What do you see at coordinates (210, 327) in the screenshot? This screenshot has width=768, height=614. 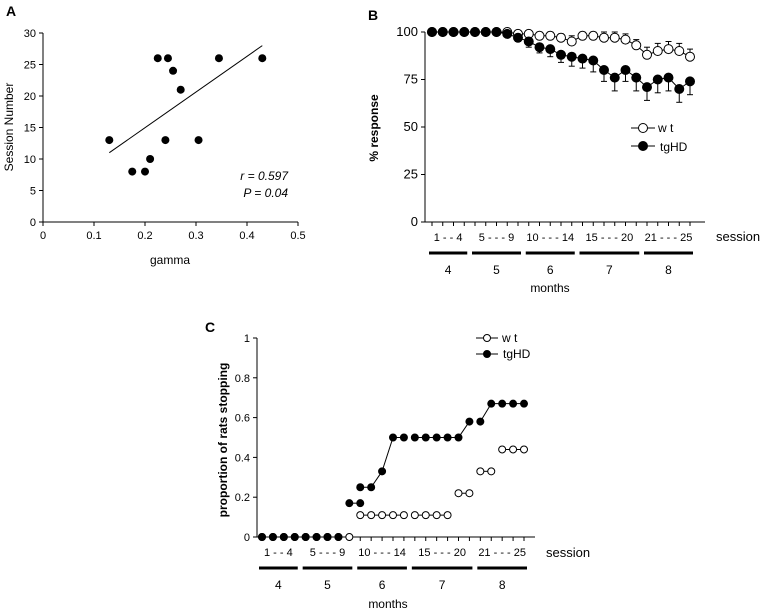 I see `panel-c-label: C` at bounding box center [210, 327].